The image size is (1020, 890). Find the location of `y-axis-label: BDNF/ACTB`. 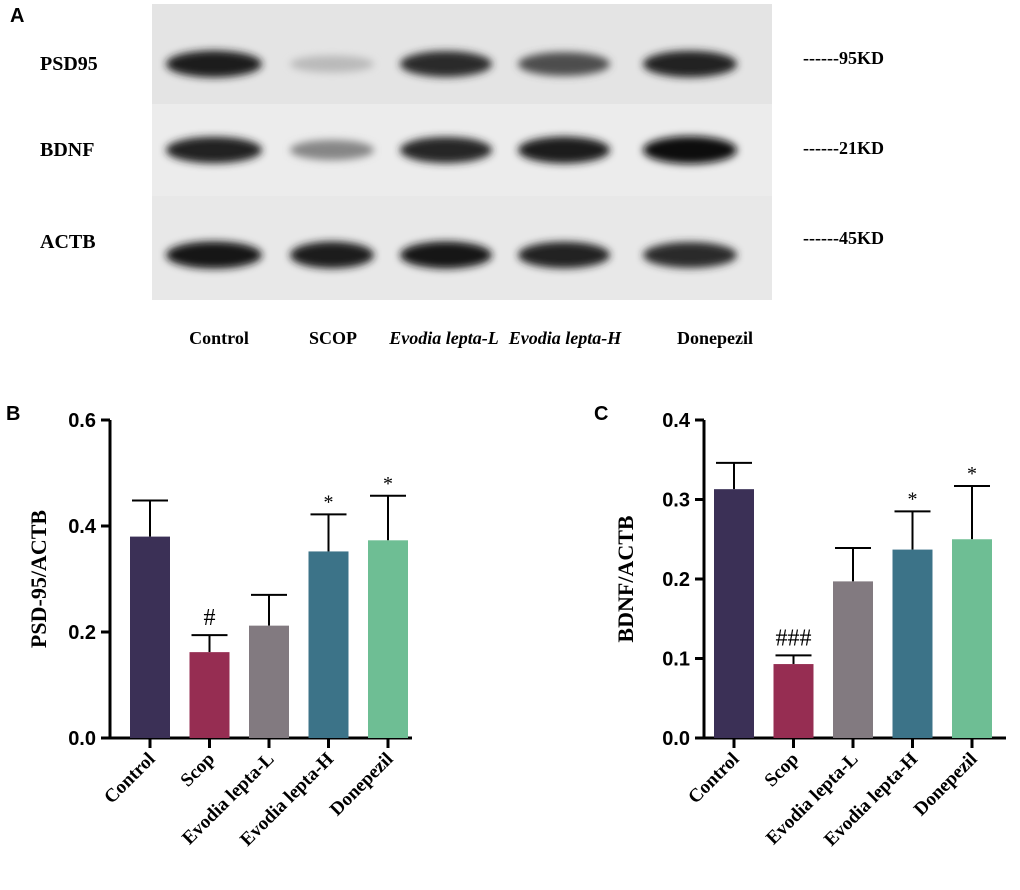

y-axis-label: BDNF/ACTB is located at coordinates (625, 578).